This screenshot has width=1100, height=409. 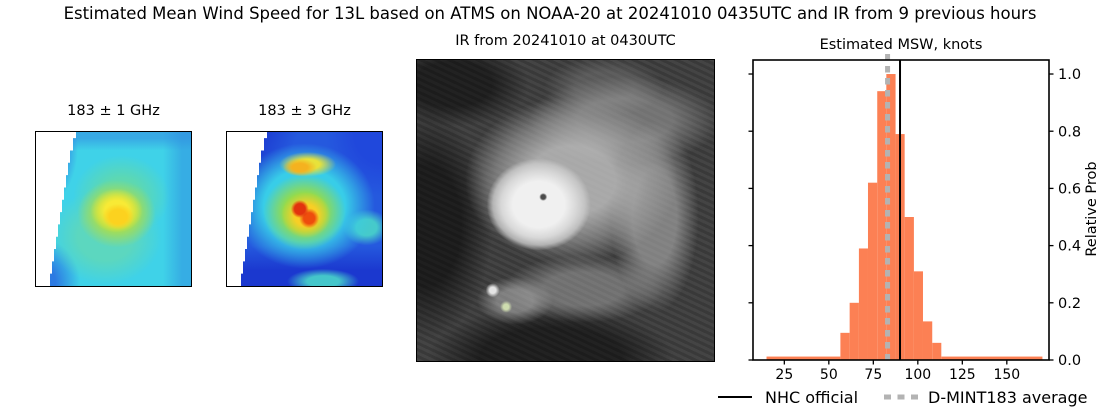 What do you see at coordinates (1092, 208) in the screenshot?
I see `hist-ylabel: Relative Prob` at bounding box center [1092, 208].